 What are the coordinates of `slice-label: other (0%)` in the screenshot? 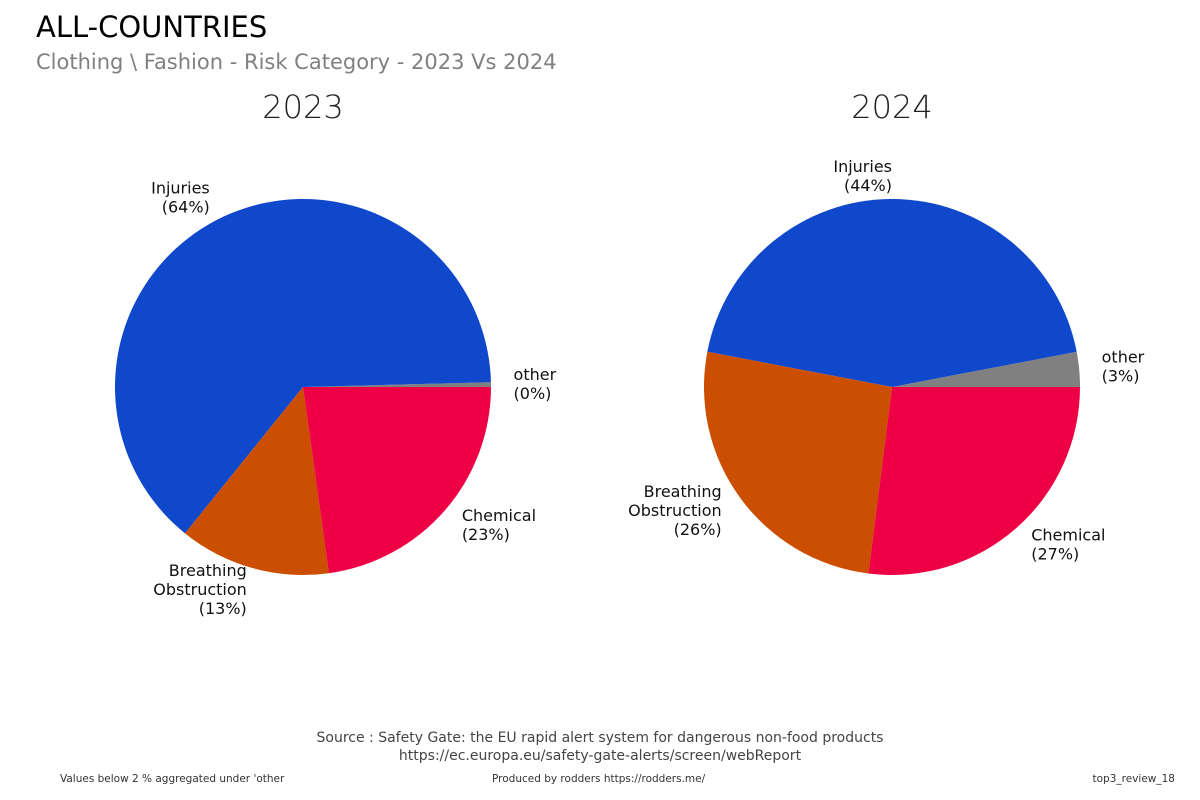 It's located at (535, 384).